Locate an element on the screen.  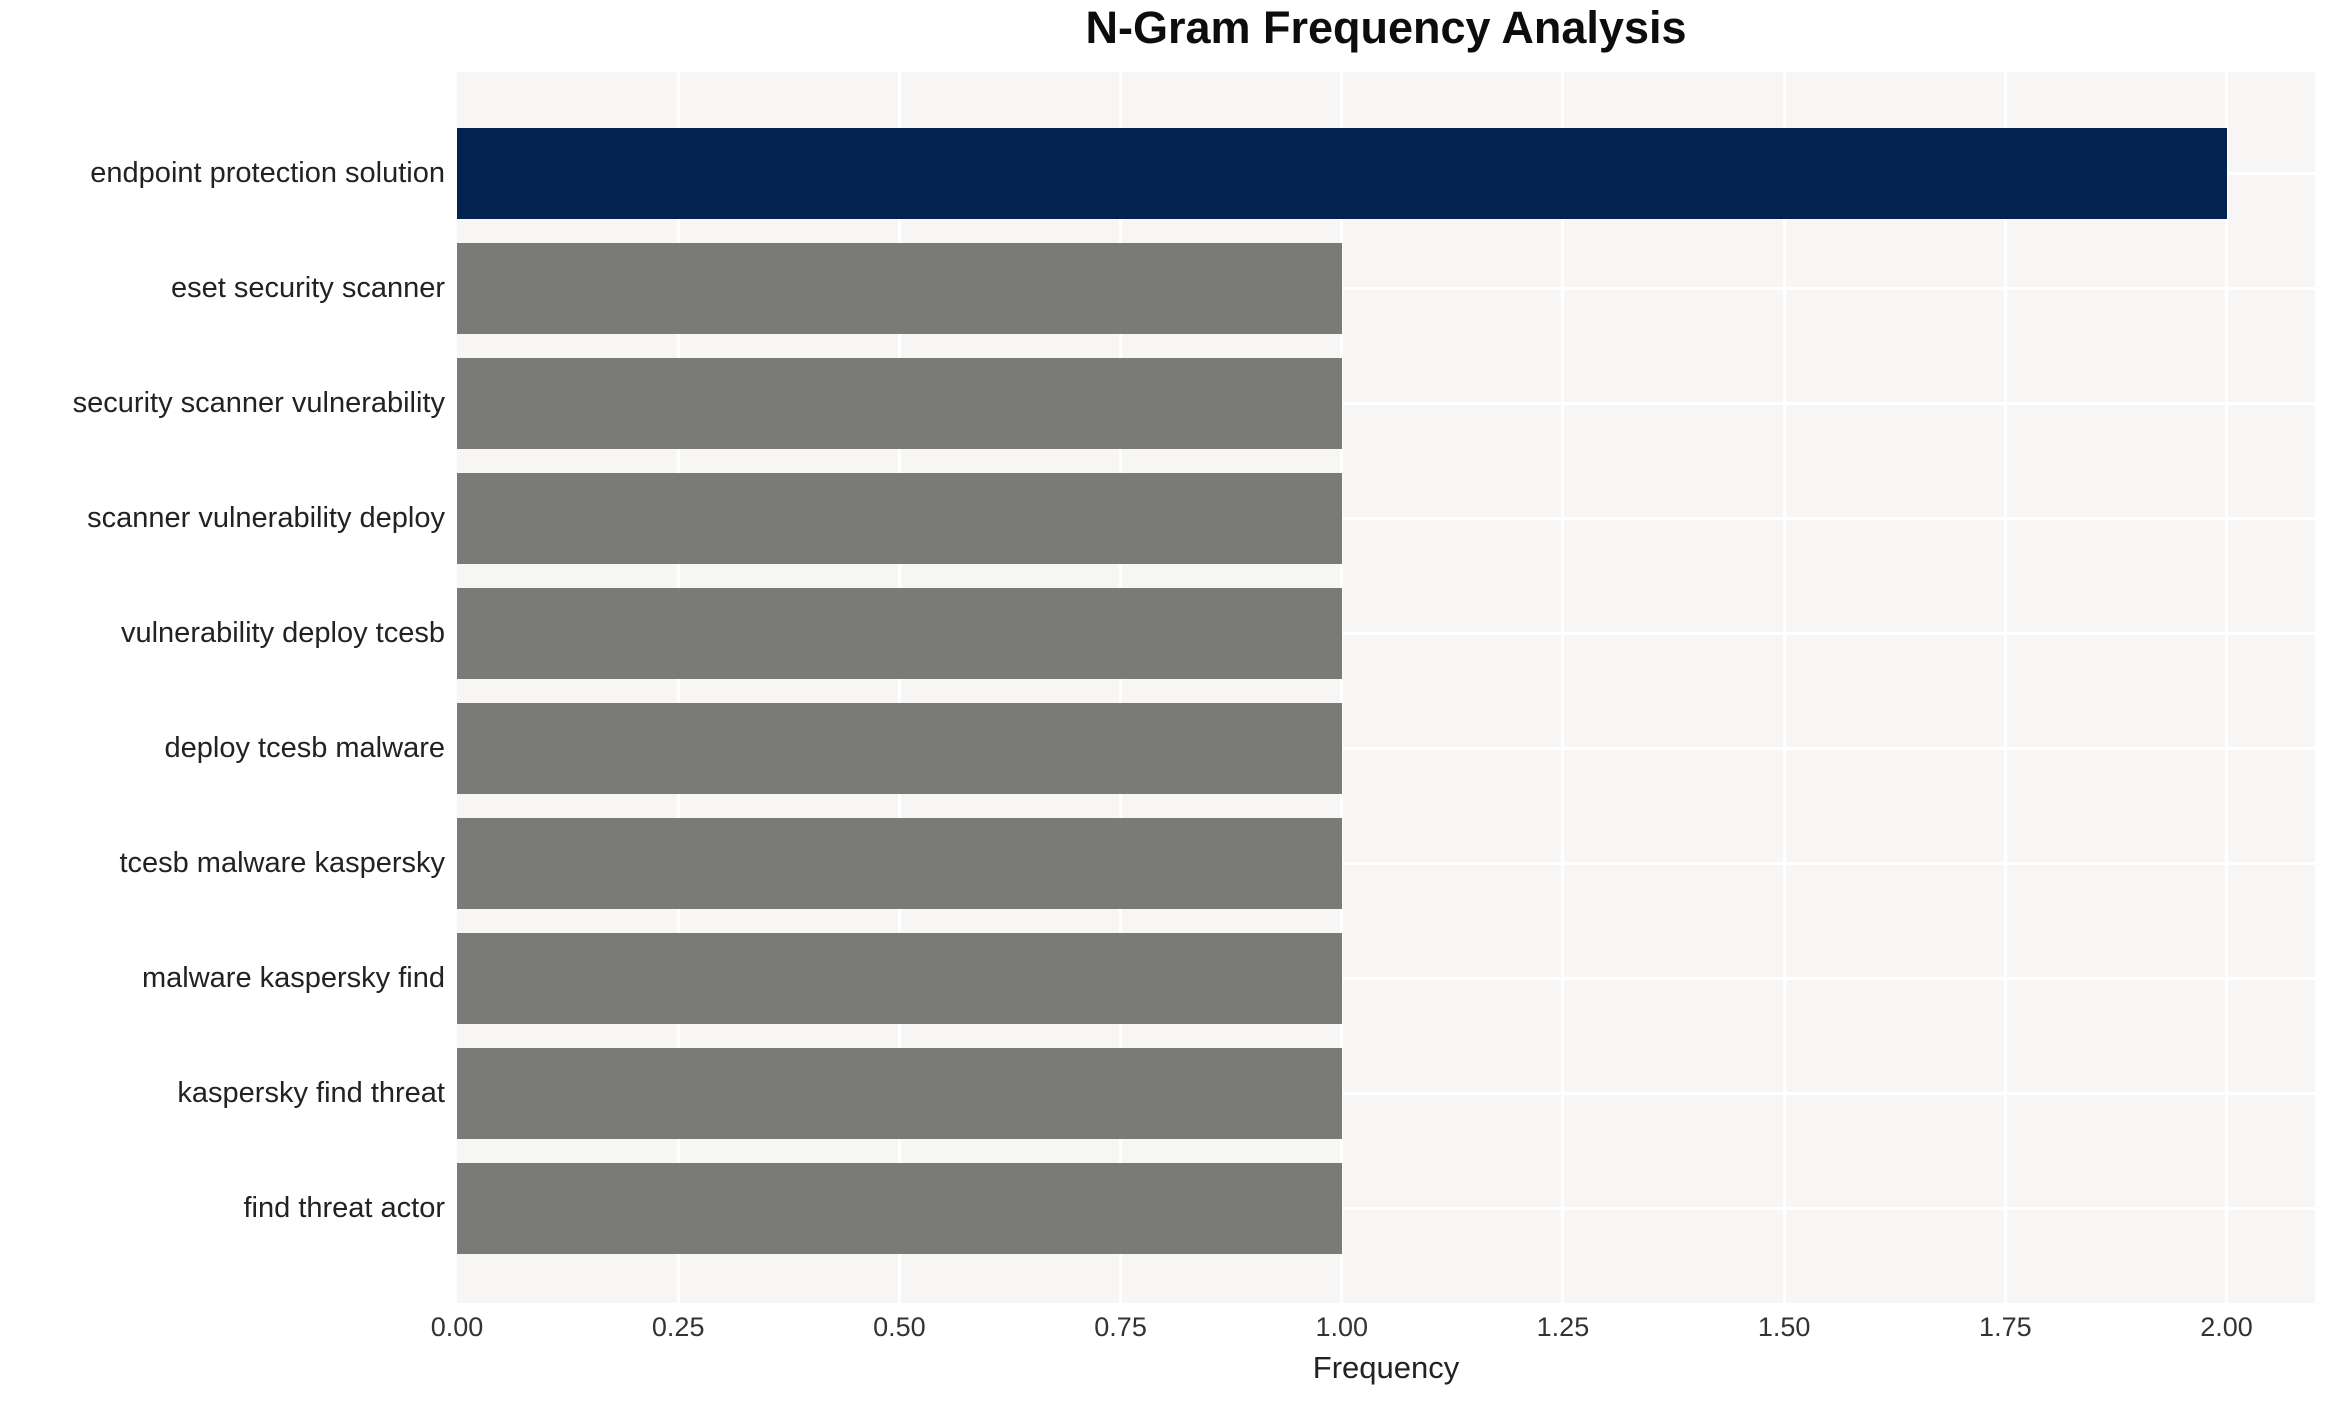
x-tick-label: 0.00 is located at coordinates (457, 1327).